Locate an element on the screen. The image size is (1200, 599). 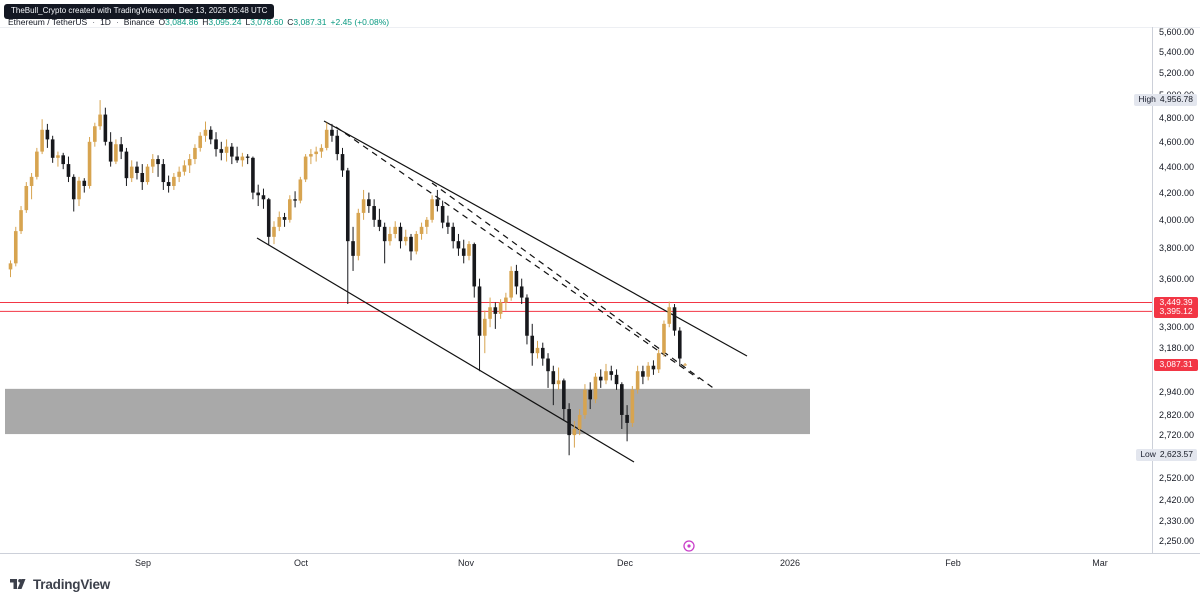
time-tick-label-mar: Mar is located at coordinates (1100, 563).